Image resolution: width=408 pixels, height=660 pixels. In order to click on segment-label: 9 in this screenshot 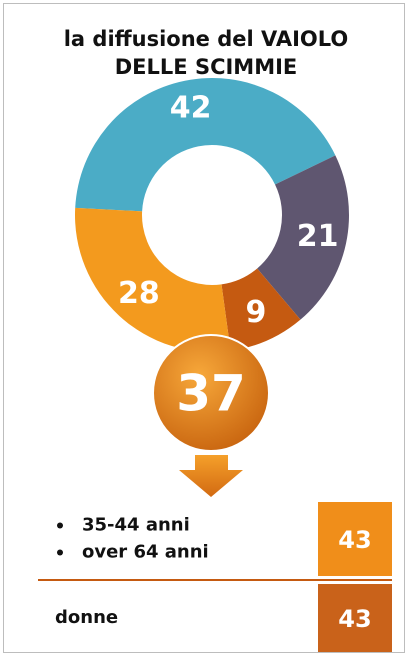, I will do `click(255, 312)`.